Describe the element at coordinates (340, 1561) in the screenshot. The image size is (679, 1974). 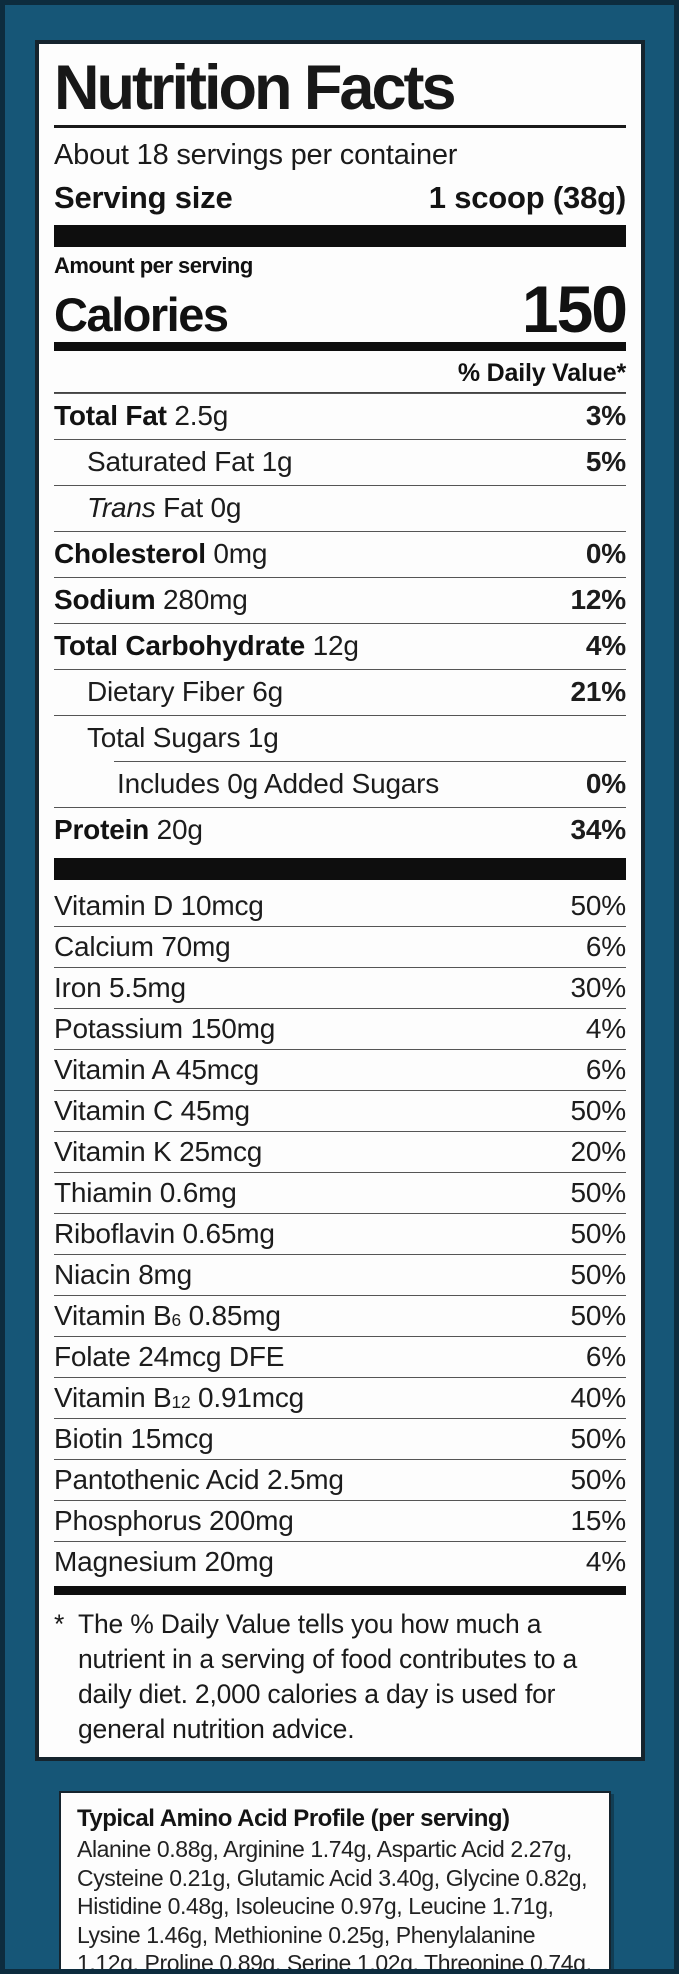
I see `vitamin-row: Magnesium 20mg 4%` at that location.